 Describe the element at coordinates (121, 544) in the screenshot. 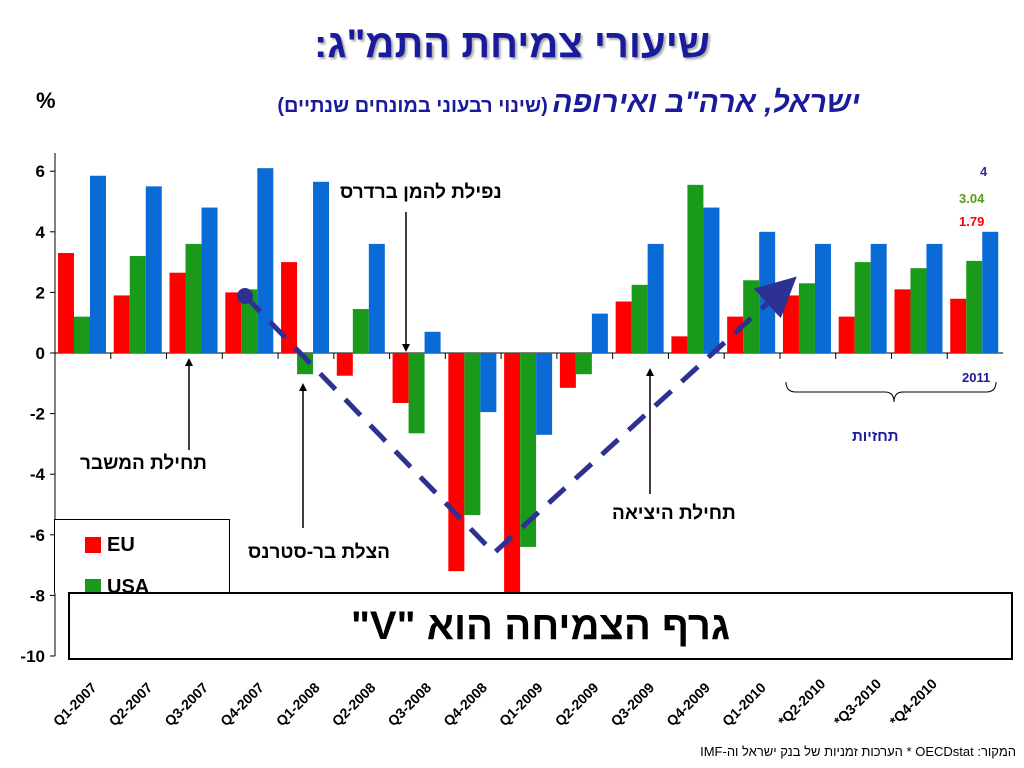

I see `legend-label-eu: EU` at that location.